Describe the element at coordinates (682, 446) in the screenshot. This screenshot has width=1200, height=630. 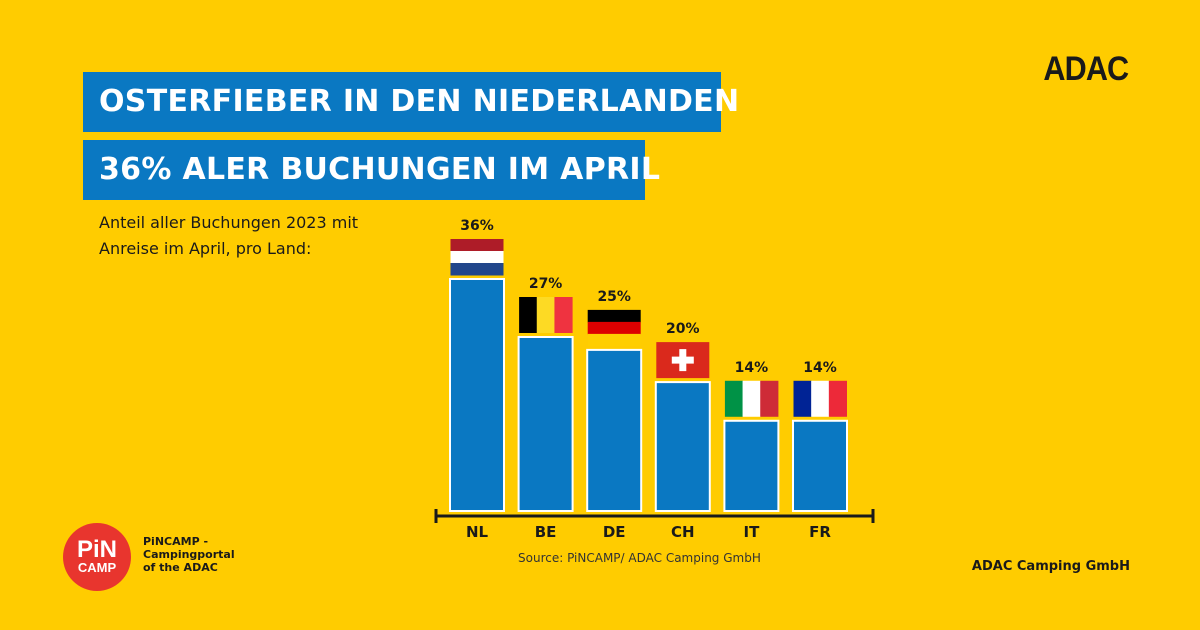
I see `bar-ch` at that location.